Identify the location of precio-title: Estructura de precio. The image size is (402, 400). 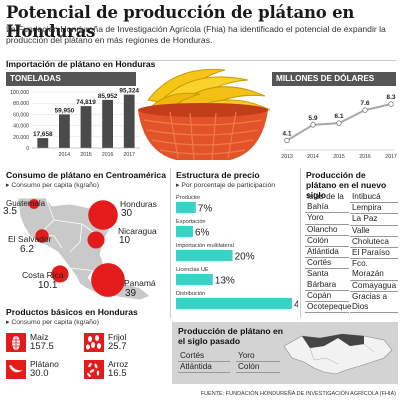
(218, 175).